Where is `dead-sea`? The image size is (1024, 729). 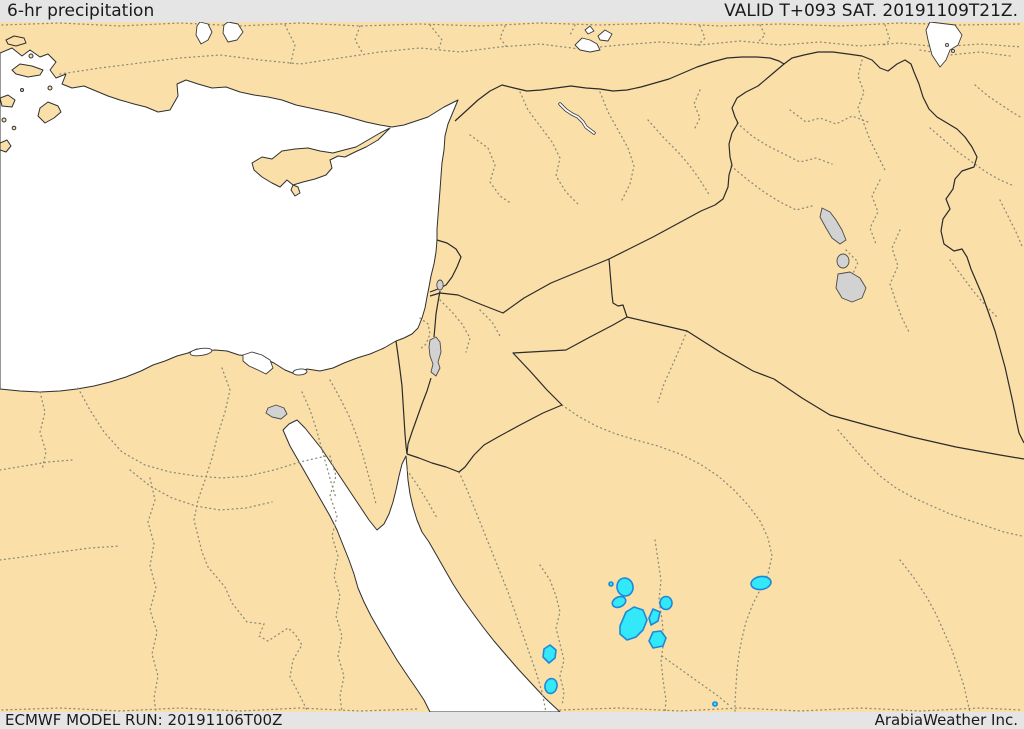
dead-sea is located at coordinates (435, 356).